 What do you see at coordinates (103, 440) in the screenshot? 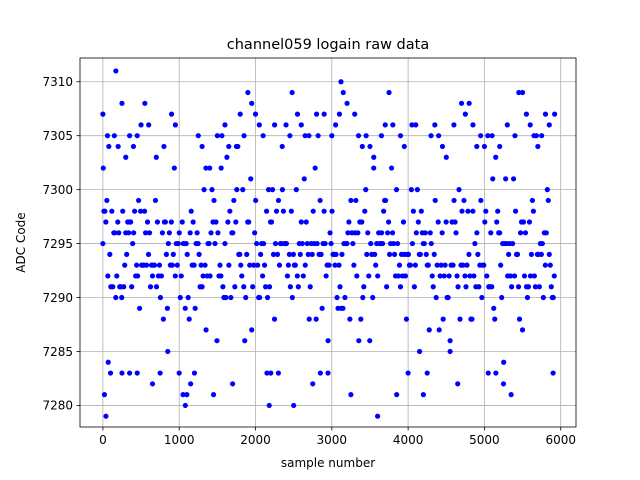
I see `x-tick-label: 0` at bounding box center [103, 440].